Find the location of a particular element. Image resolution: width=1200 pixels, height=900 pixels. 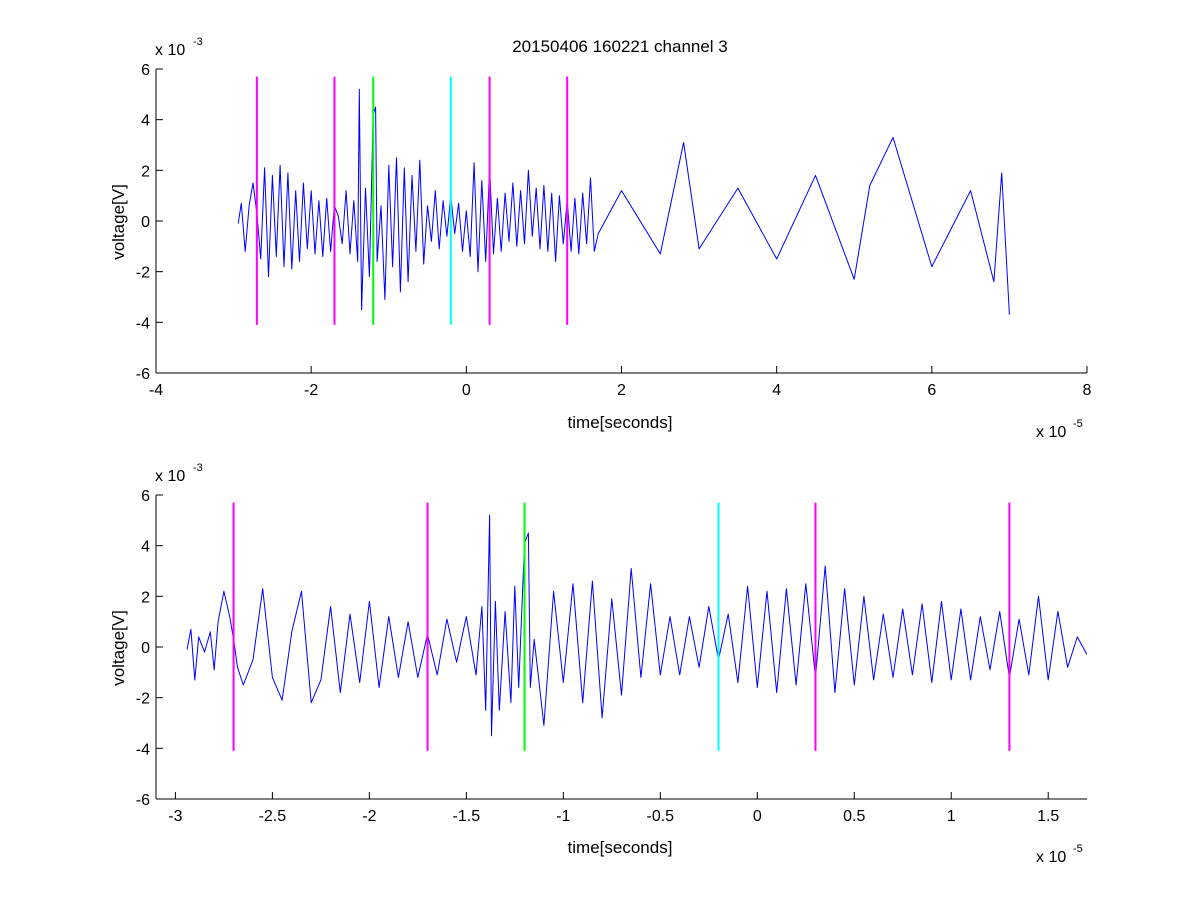

top-x-tick-label: 4 is located at coordinates (776, 390).